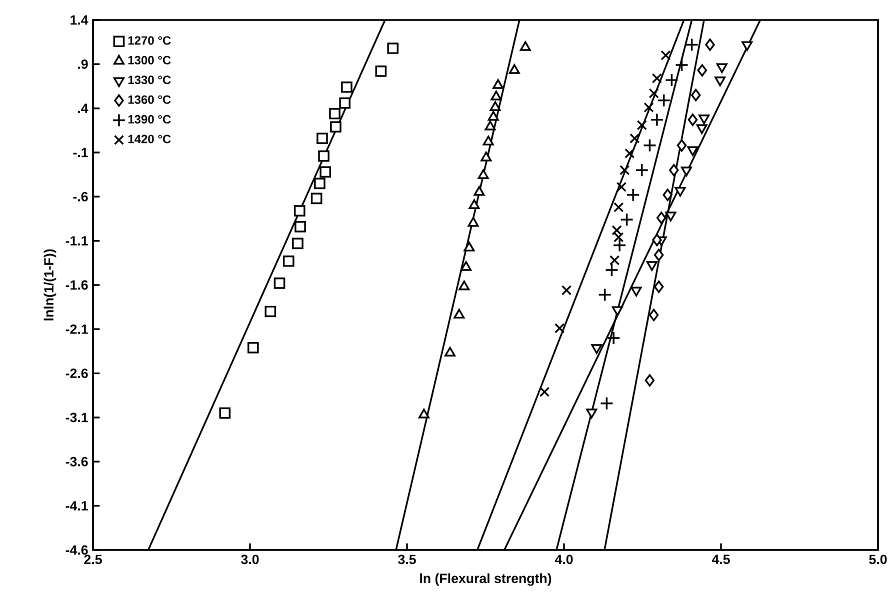  What do you see at coordinates (77, 285) in the screenshot?
I see `y-tick-label: -1.6` at bounding box center [77, 285].